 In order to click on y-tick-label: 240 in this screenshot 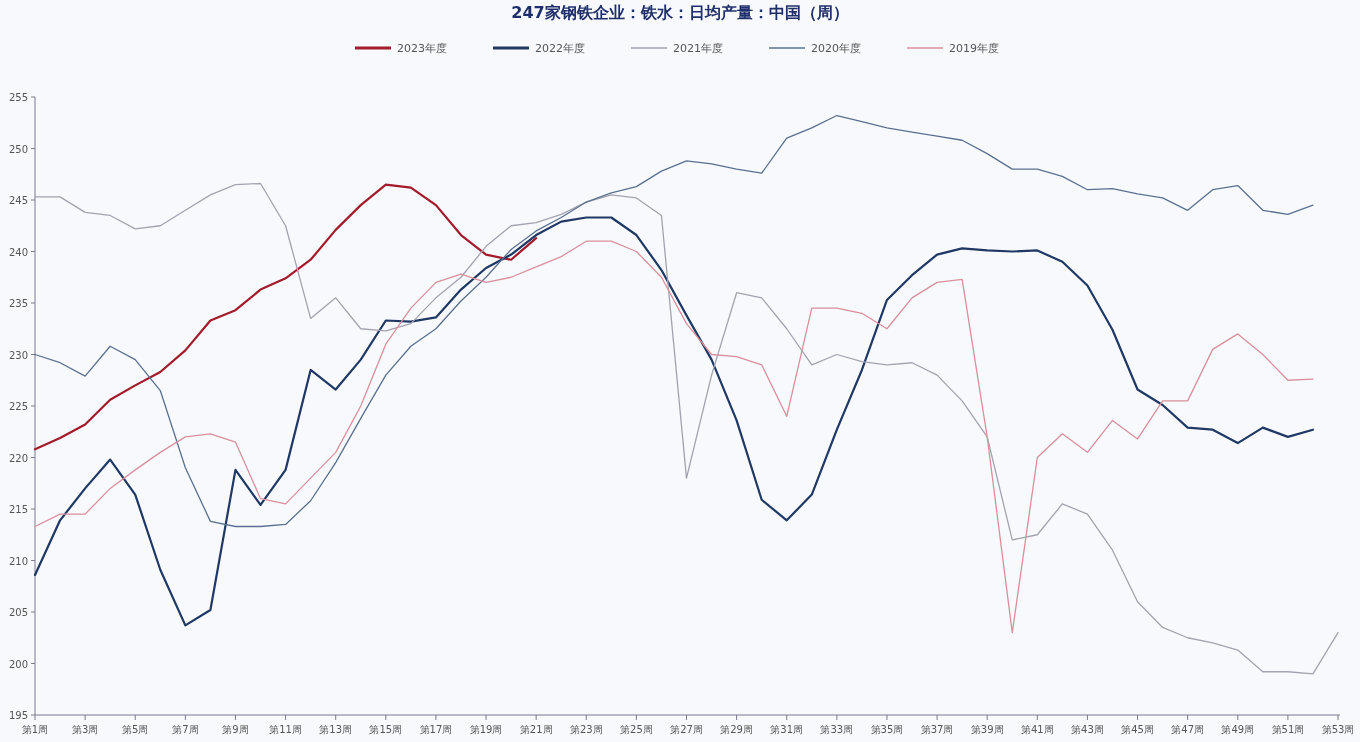, I will do `click(18, 252)`.